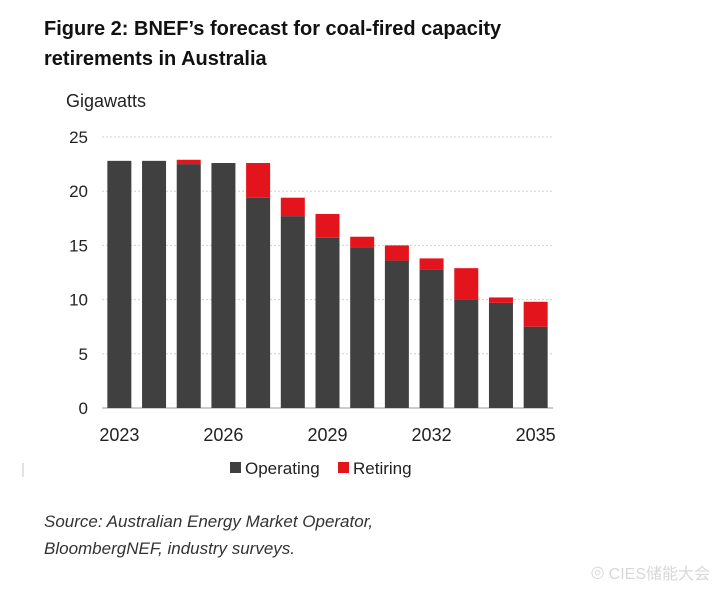 Image resolution: width=720 pixels, height=589 pixels. What do you see at coordinates (83, 354) in the screenshot?
I see `y-tick-label: 5` at bounding box center [83, 354].